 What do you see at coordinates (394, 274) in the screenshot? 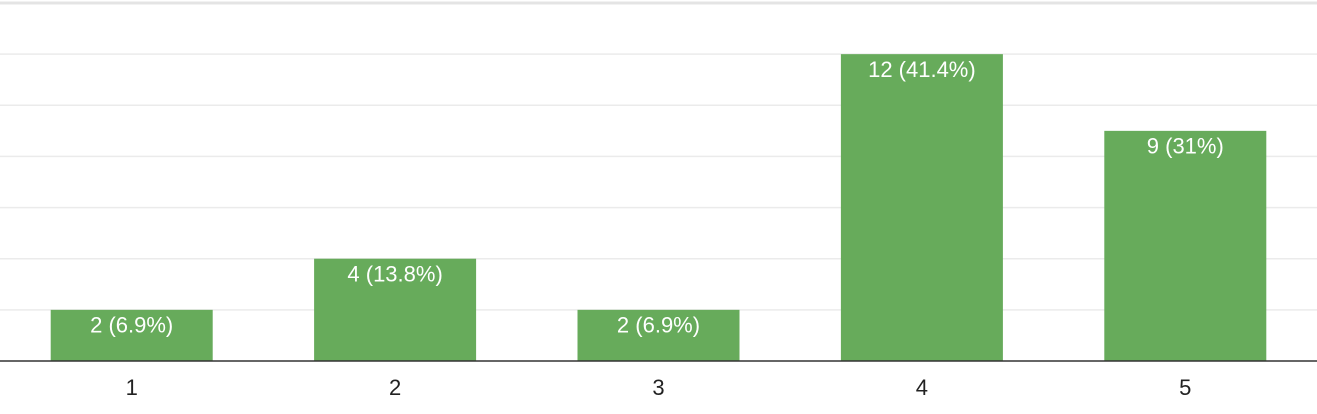
I see `bar-data-label: 4 (13.8%)` at bounding box center [394, 274].